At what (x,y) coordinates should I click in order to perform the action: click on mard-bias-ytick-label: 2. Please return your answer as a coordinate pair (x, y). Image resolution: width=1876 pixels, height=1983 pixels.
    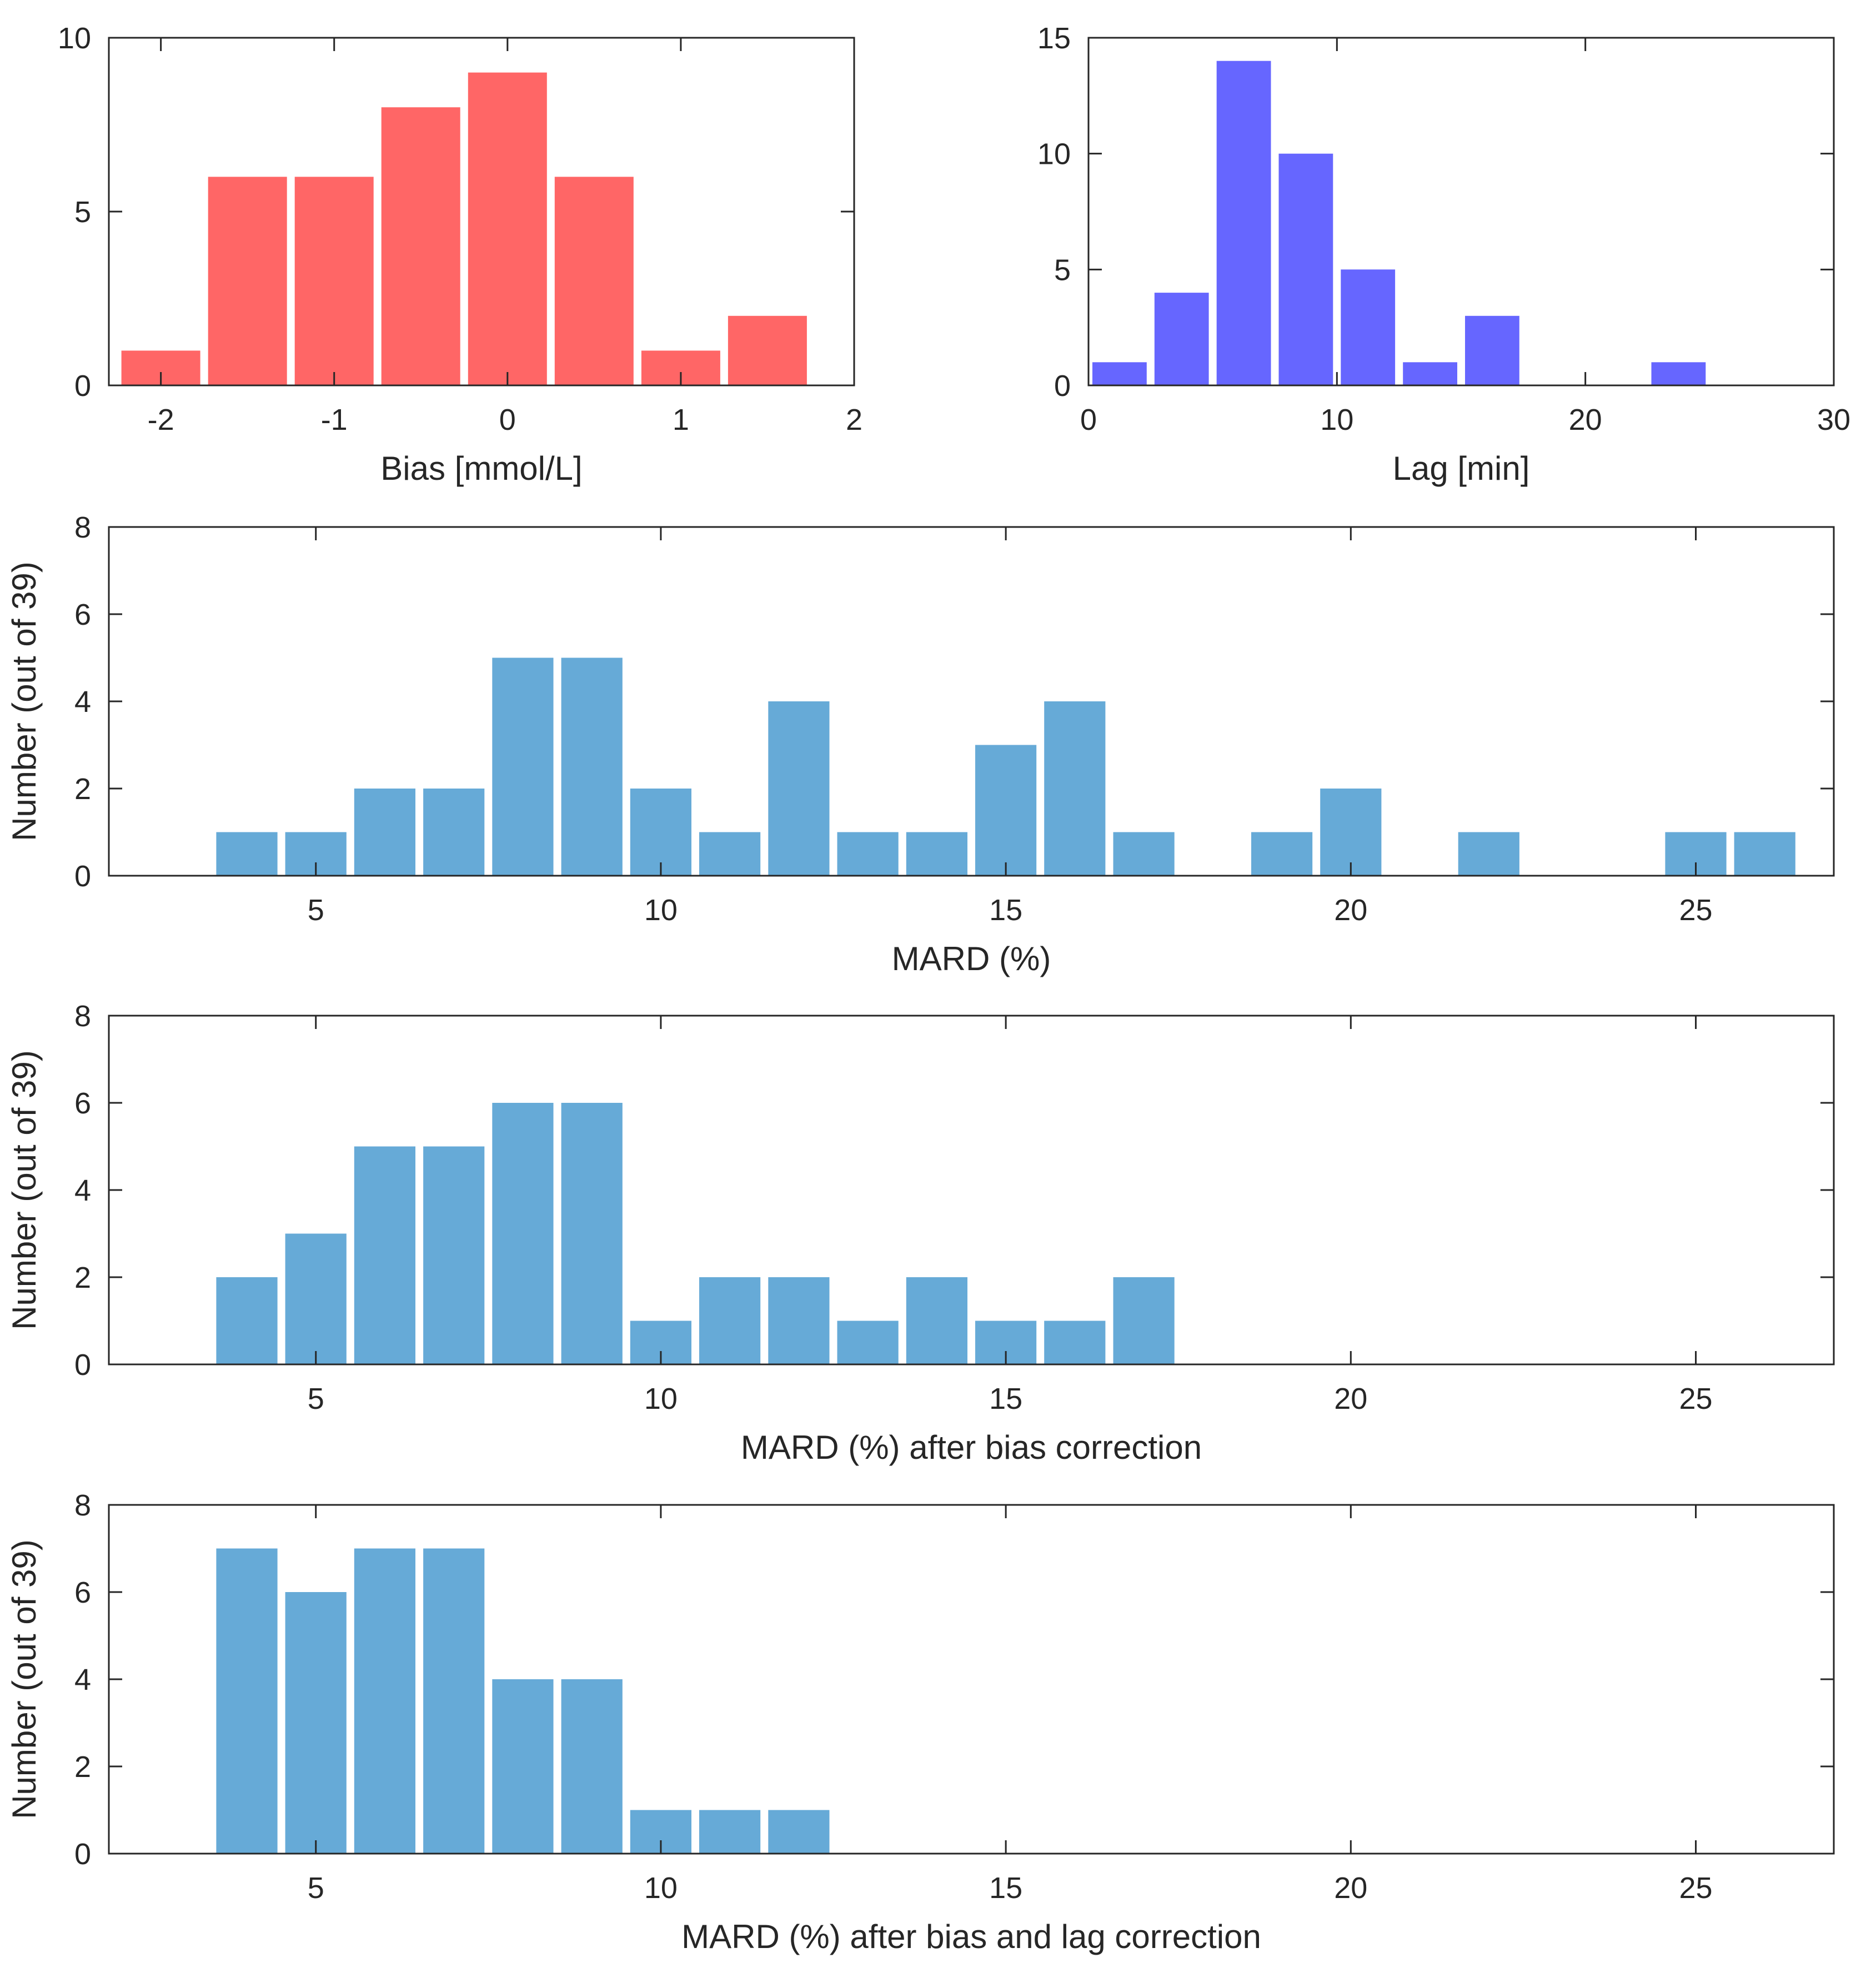
    Looking at the image, I should click on (82, 1277).